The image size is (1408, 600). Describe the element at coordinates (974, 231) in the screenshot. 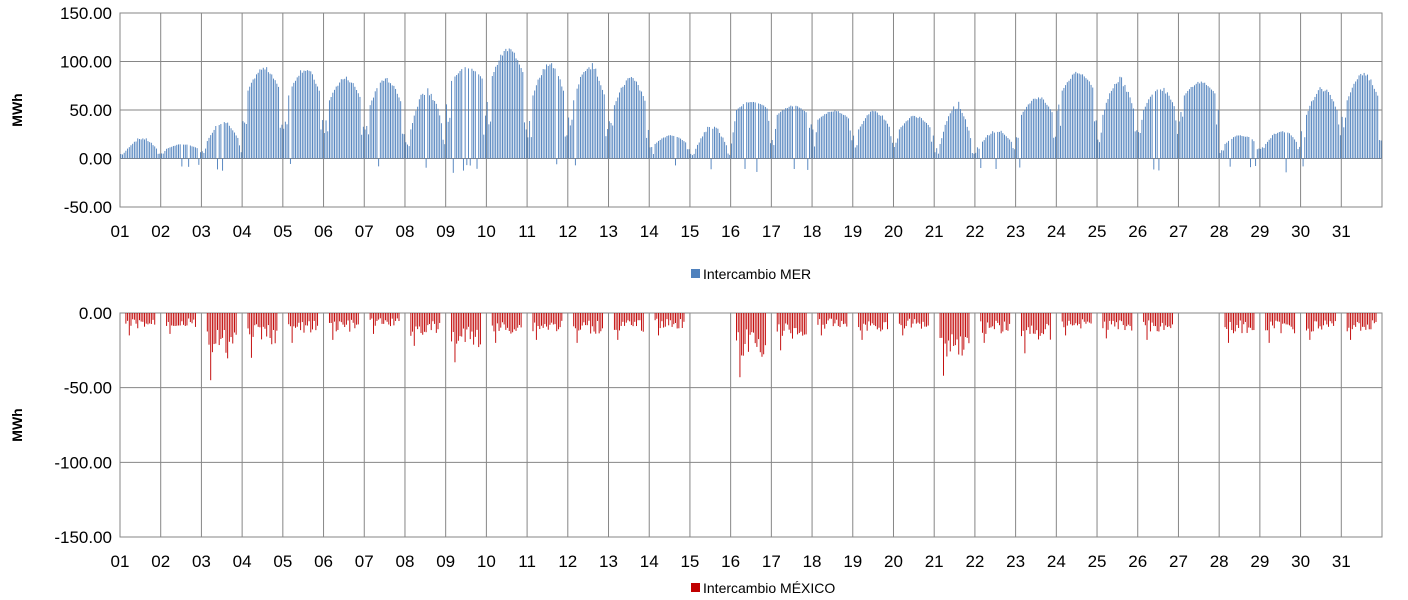

I see `x-tick-label: 22` at that location.